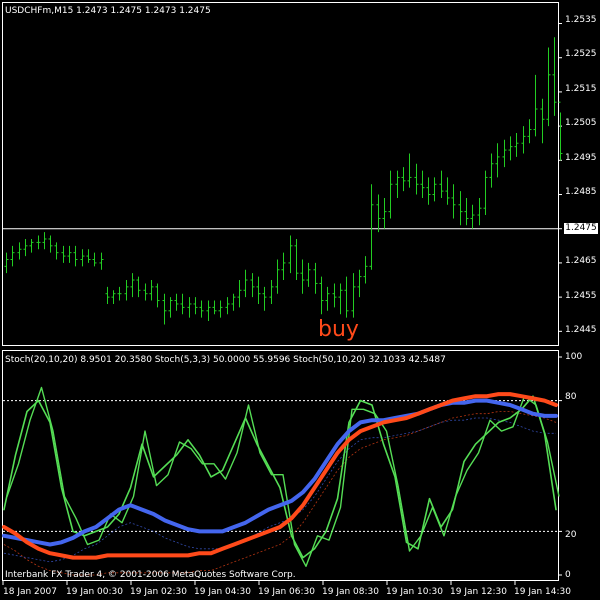 This screenshot has width=600, height=600. Describe the element at coordinates (581, 228) in the screenshot. I see `current-price-label: 1.2475` at that location.